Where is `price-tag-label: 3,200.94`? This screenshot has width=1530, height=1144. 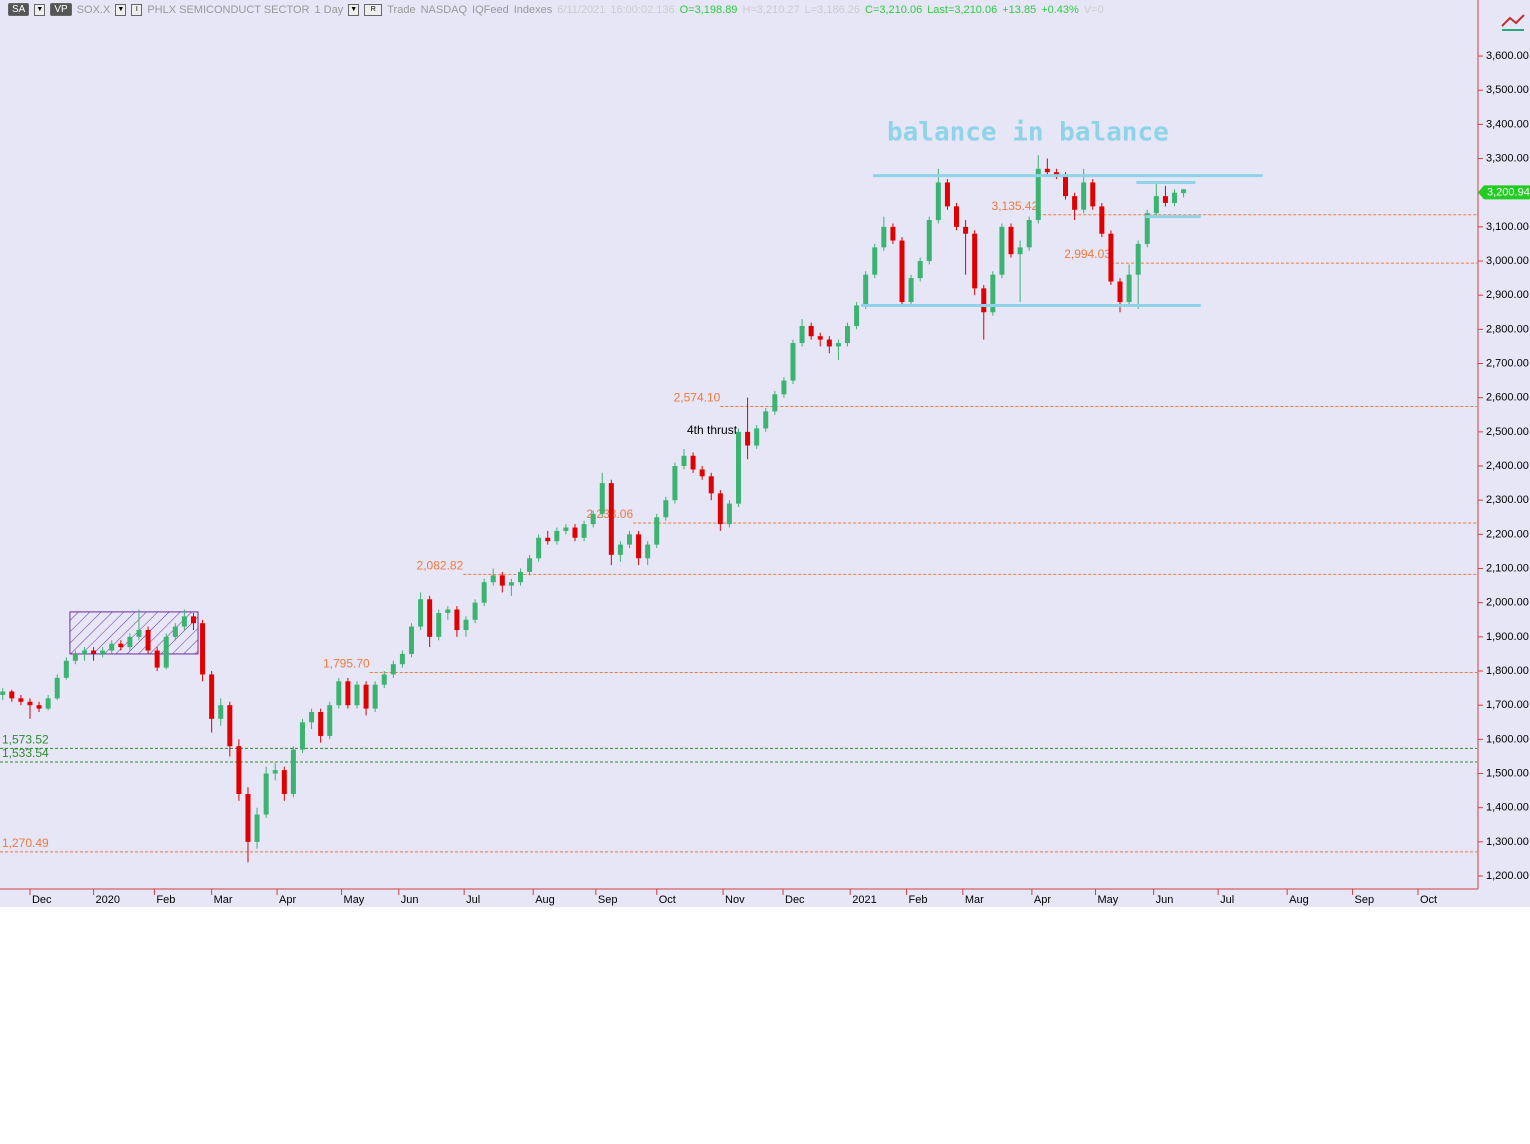
price-tag-label: 3,200.94 is located at coordinates (1508, 192).